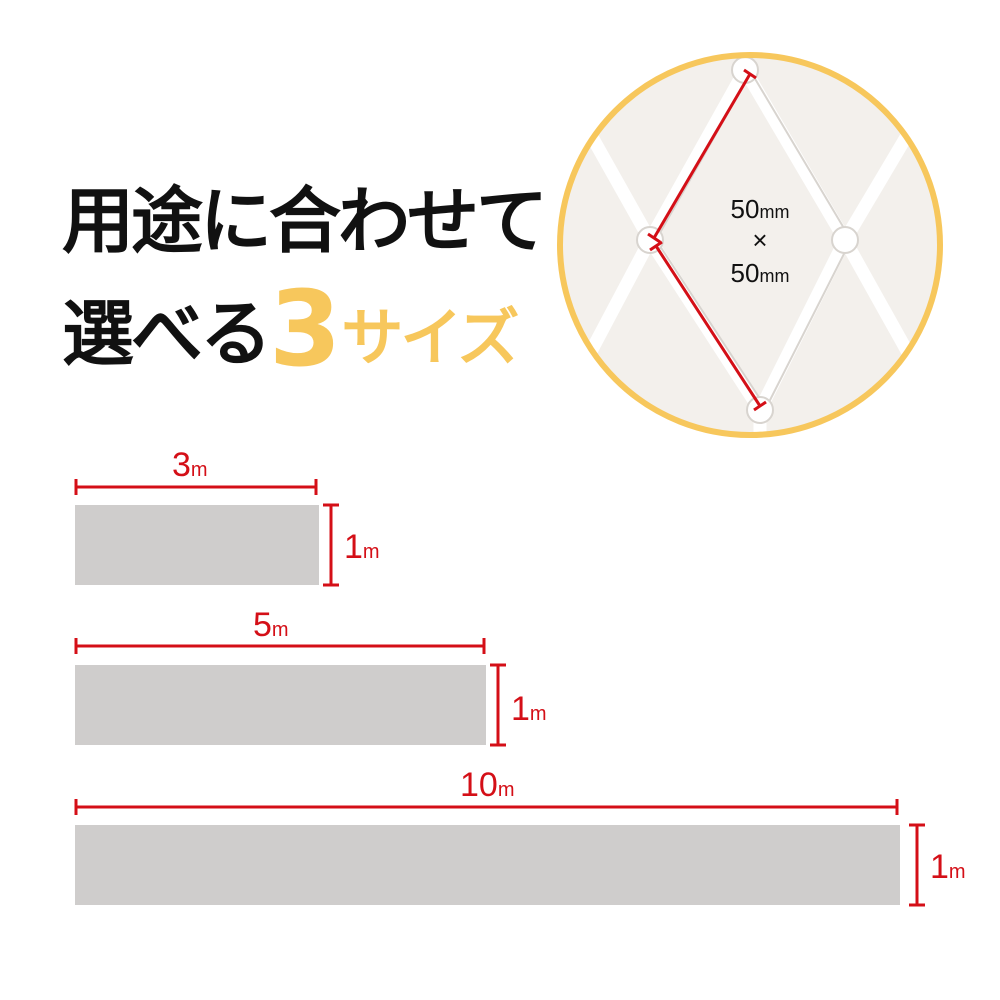 The width and height of the screenshot is (1000, 1000). What do you see at coordinates (948, 867) in the screenshot?
I see `height-label-10m: 1m` at bounding box center [948, 867].